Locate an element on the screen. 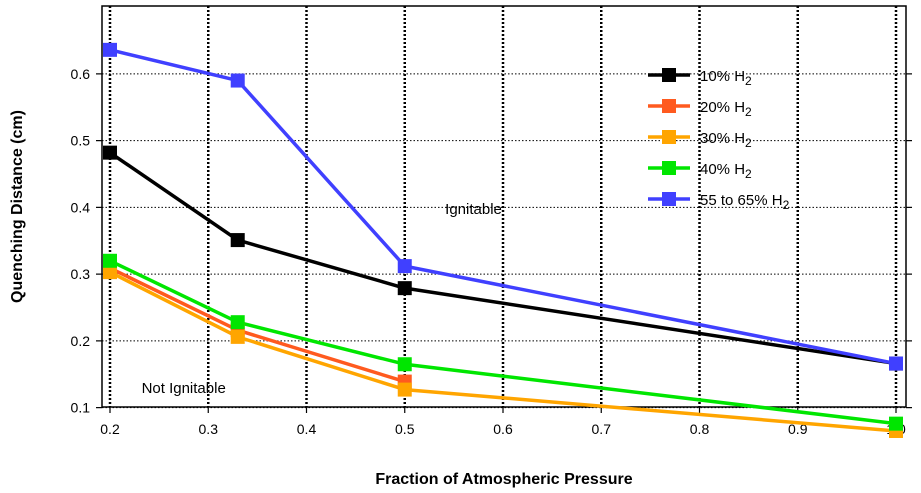  legend: 10% H2 20% H2 30% H2 40% H2 55 to 65% H2 is located at coordinates (719, 140).